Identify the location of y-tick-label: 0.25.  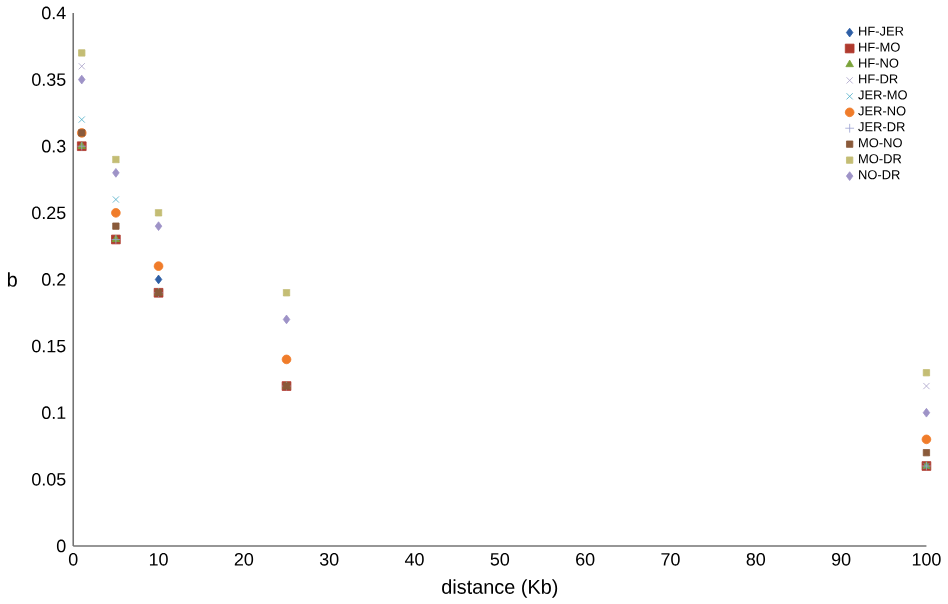
(49, 212).